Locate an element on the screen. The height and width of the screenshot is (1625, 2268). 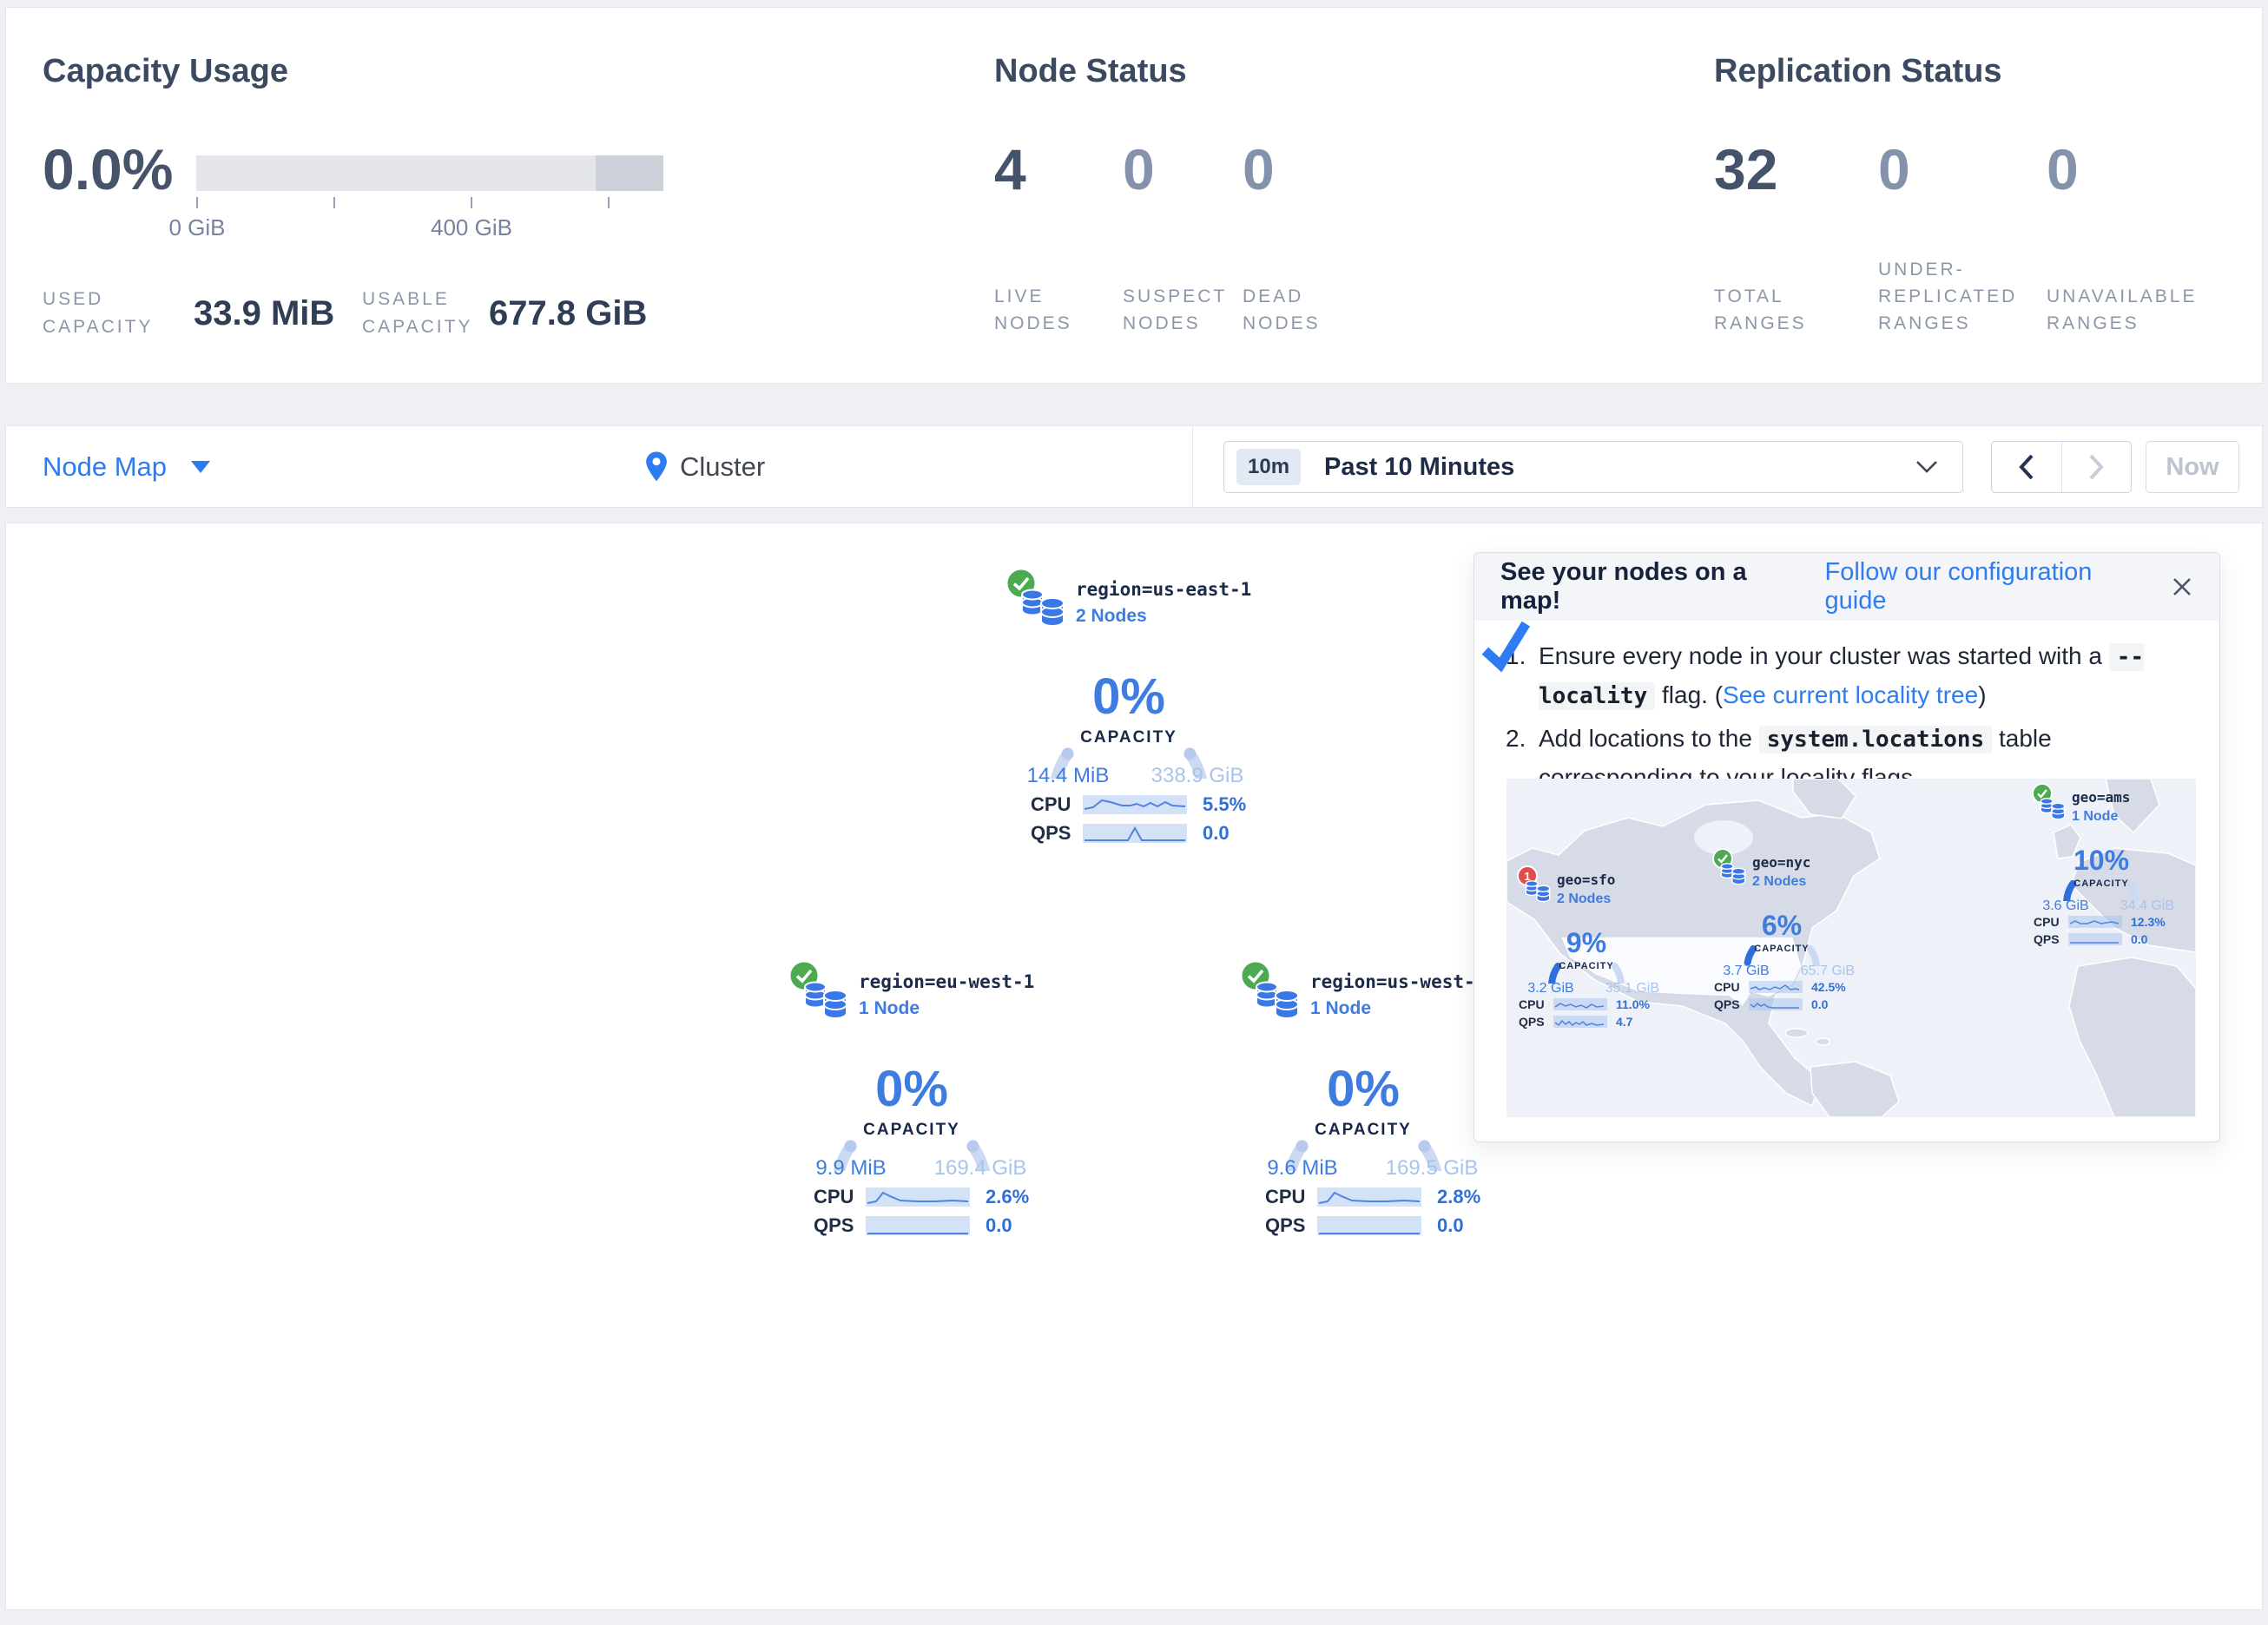
axis-label-mid: 400 GiB is located at coordinates (472, 227).